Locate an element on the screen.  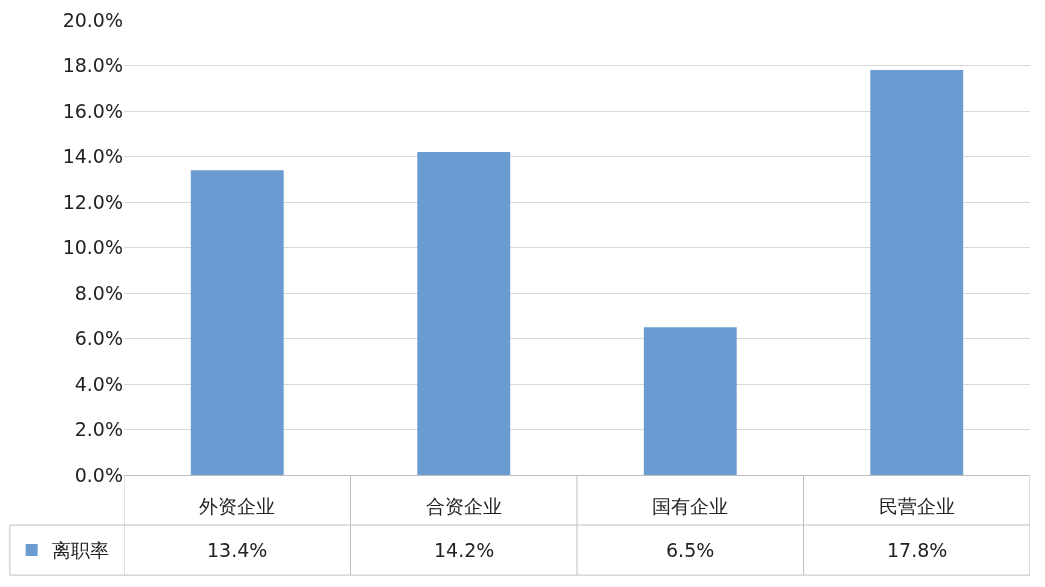
y-tick-label: 20.0% is located at coordinates (92, 19).